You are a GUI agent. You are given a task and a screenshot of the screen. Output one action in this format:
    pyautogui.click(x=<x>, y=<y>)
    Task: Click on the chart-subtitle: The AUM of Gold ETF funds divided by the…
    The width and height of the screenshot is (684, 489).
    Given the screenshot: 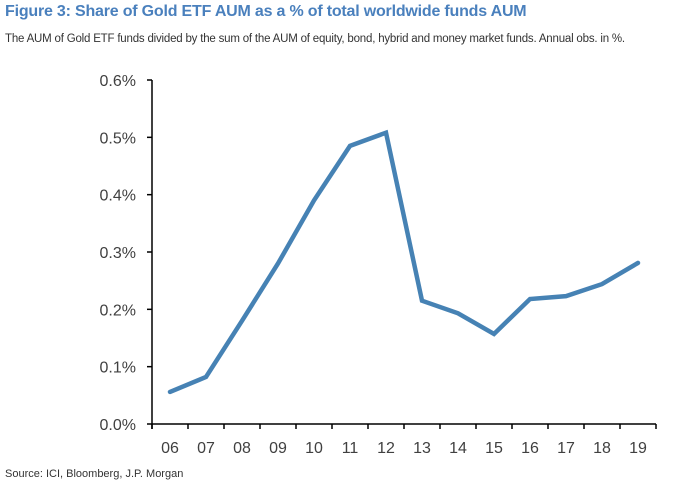 What is the action you would take?
    pyautogui.click(x=315, y=39)
    